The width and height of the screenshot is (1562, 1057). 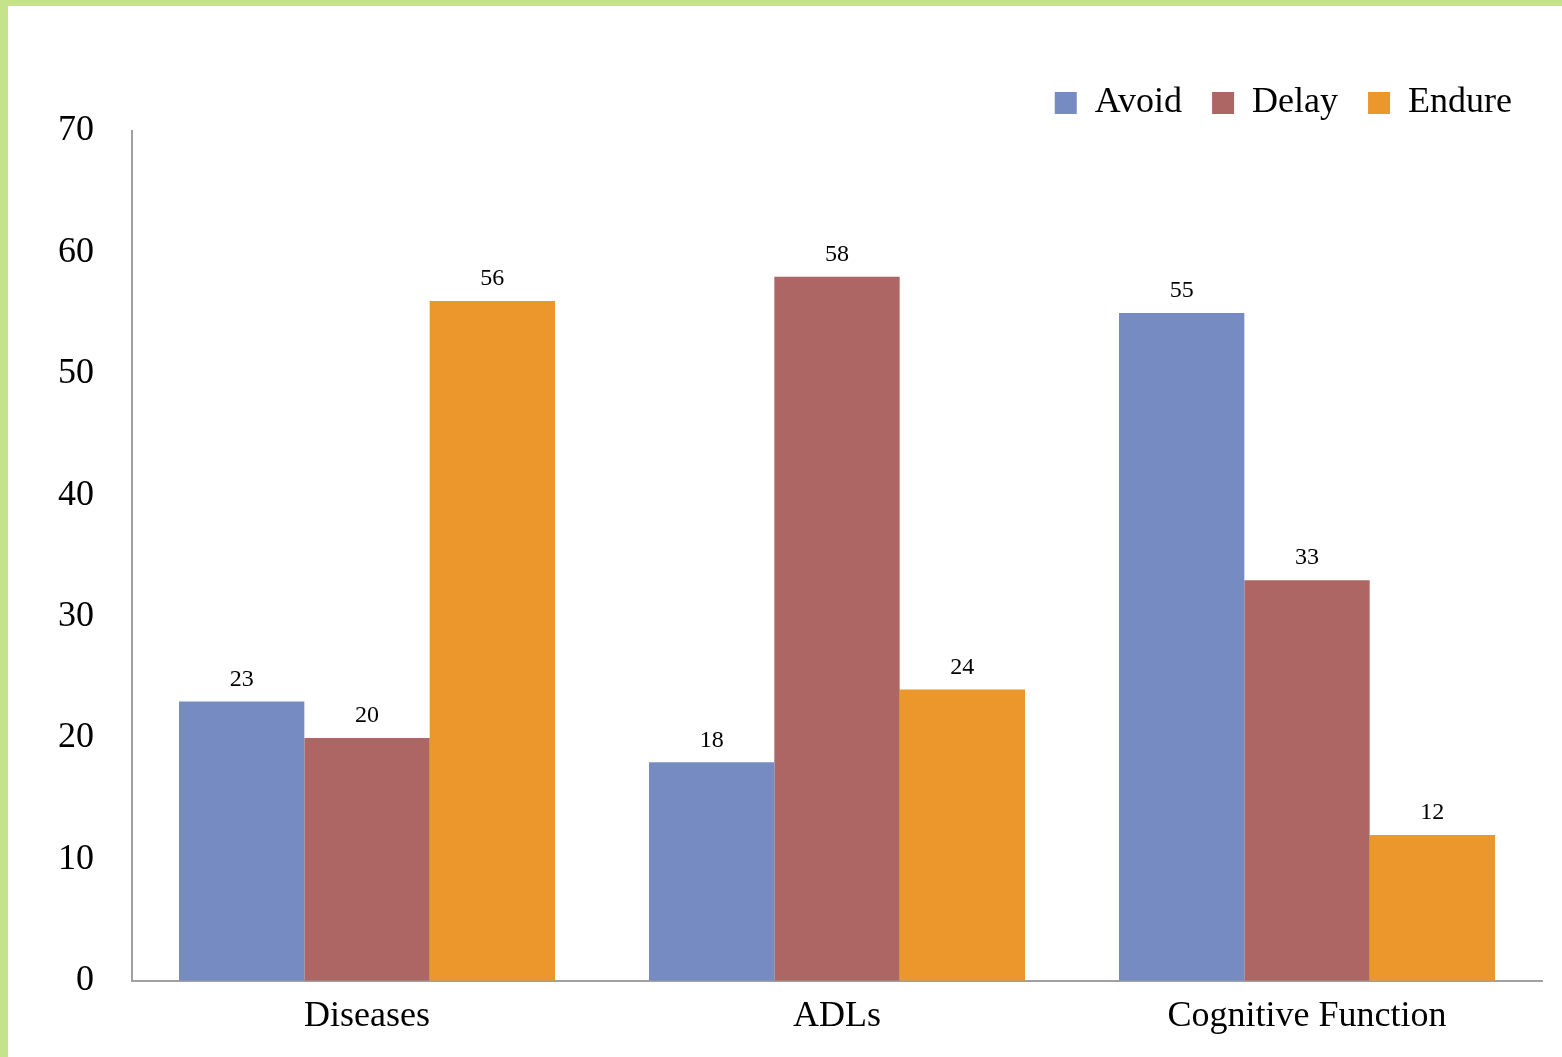 What do you see at coordinates (367, 714) in the screenshot?
I see `data-label: 20` at bounding box center [367, 714].